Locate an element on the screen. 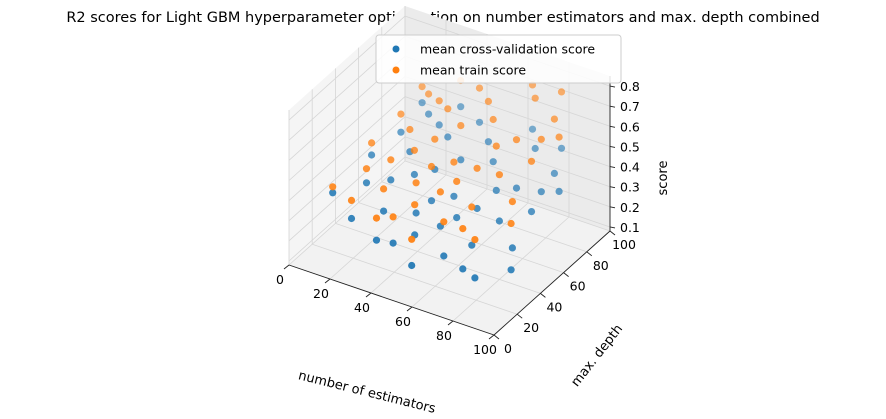 This screenshot has width=886, height=419. z-tick-label: 0.1 is located at coordinates (630, 227).